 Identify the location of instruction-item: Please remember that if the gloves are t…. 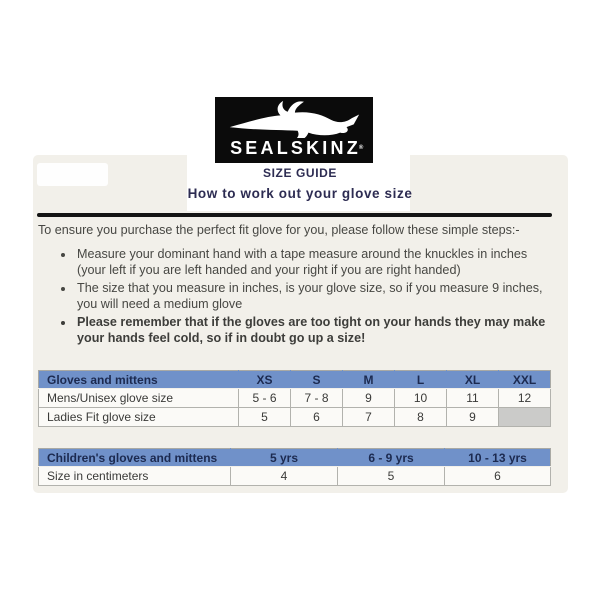
(316, 330).